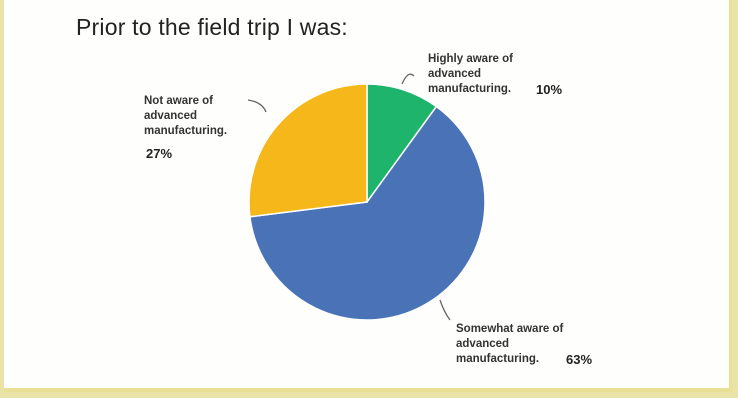 This screenshot has width=738, height=398. I want to click on leader-highly-aware, so click(408, 79).